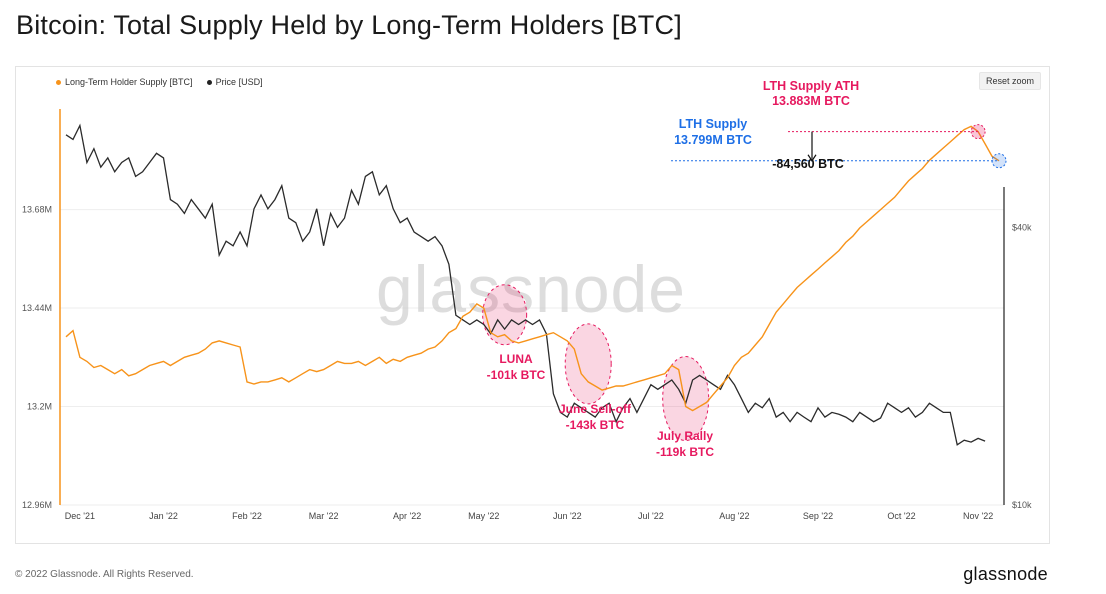  What do you see at coordinates (37, 210) in the screenshot?
I see `y-left-tick: 13.68M` at bounding box center [37, 210].